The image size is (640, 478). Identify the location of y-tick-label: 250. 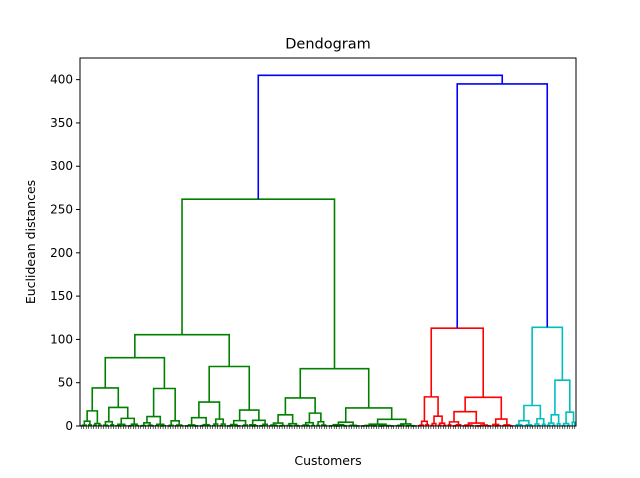
(61, 210).